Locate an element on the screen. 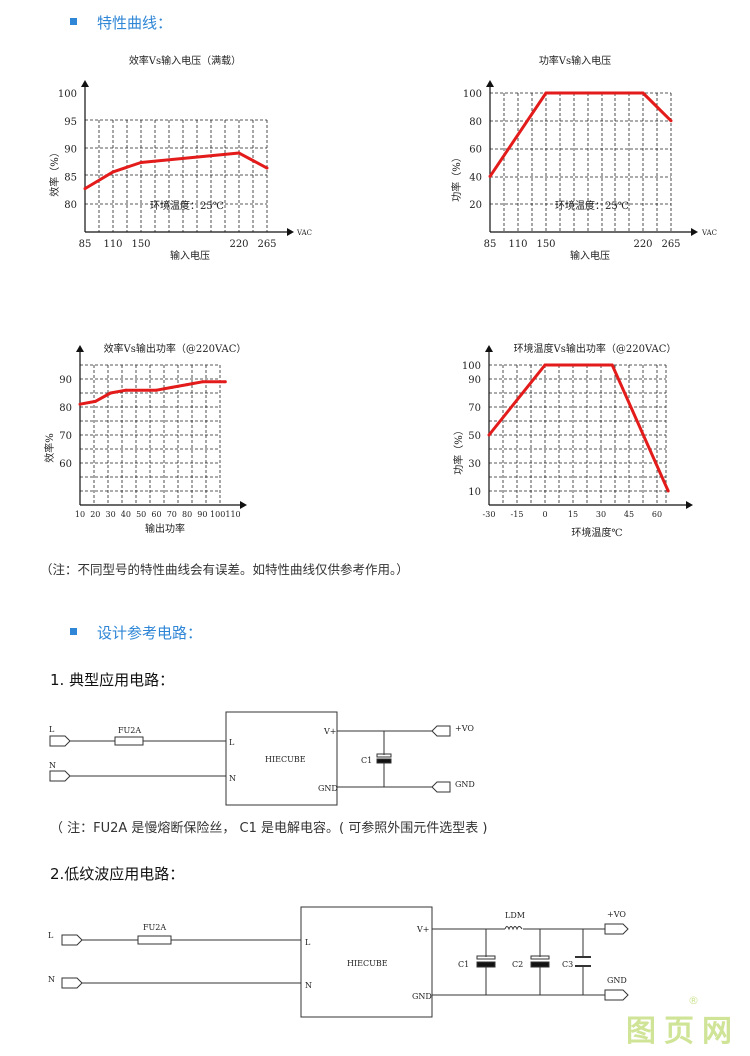 Image resolution: width=750 pixels, height=1056 pixels. chart-title: 功率Vs输入电压 is located at coordinates (575, 60).